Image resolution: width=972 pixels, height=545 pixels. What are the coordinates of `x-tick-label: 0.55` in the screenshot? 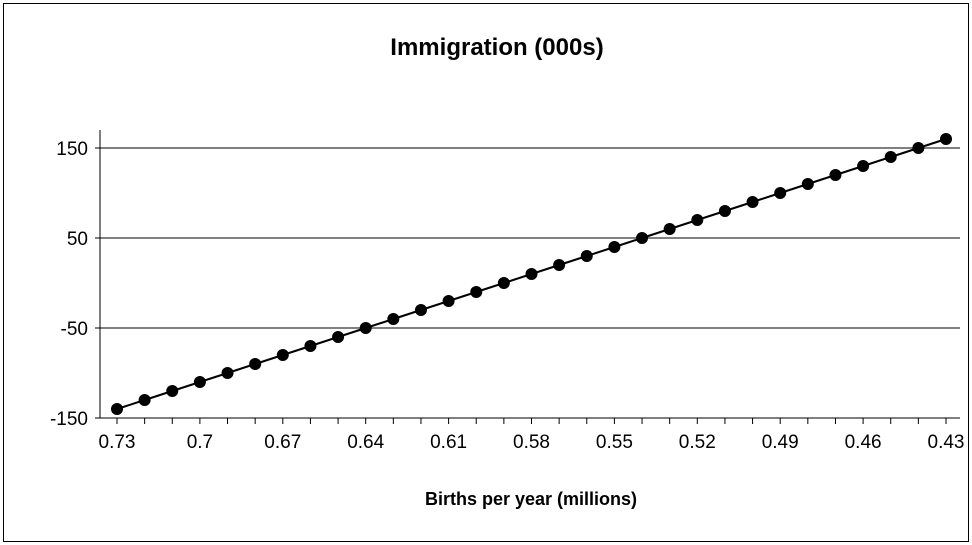 It's located at (614, 442).